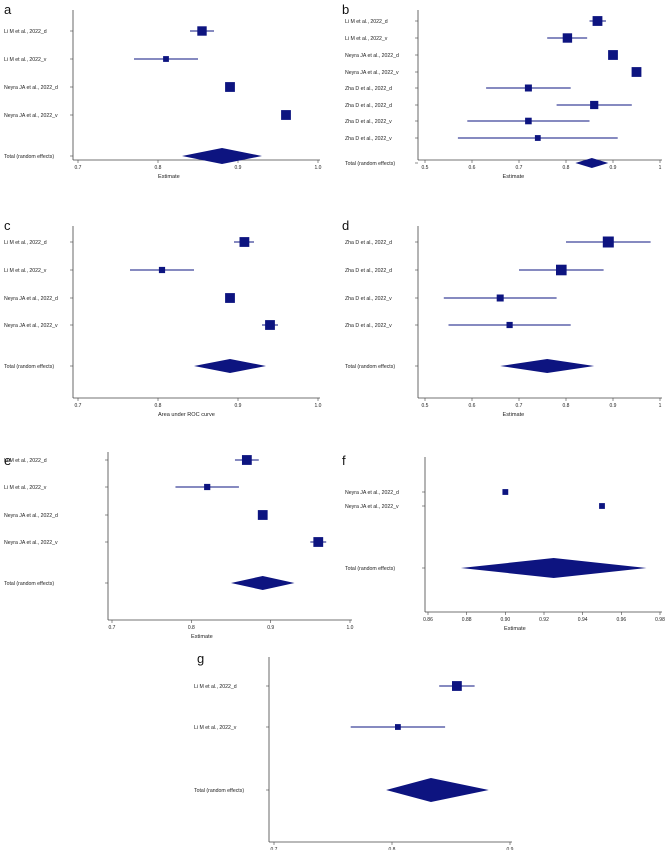  Describe the element at coordinates (428, 620) in the screenshot. I see `x-tick-label: 0.86` at that location.